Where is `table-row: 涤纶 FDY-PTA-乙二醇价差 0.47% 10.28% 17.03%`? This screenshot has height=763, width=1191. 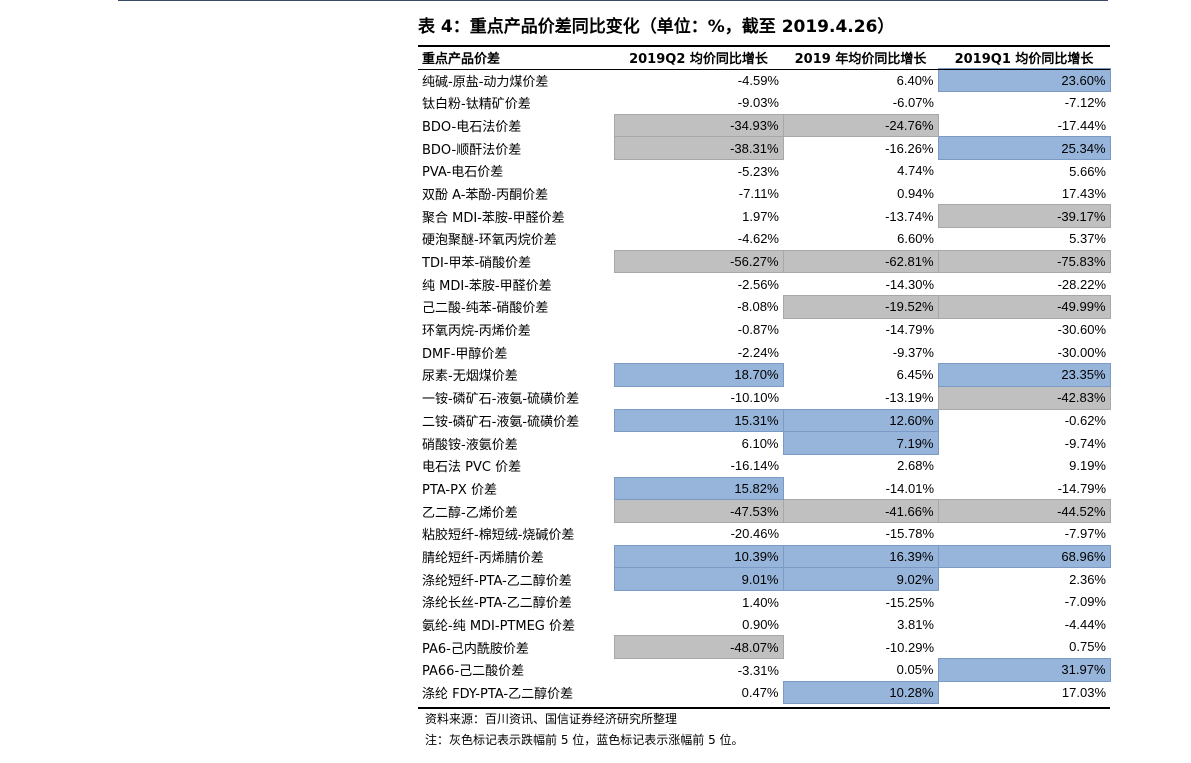
table-row: 涤纶 FDY-PTA-乙二醇价差 0.47% 10.28% 17.03% is located at coordinates (764, 692).